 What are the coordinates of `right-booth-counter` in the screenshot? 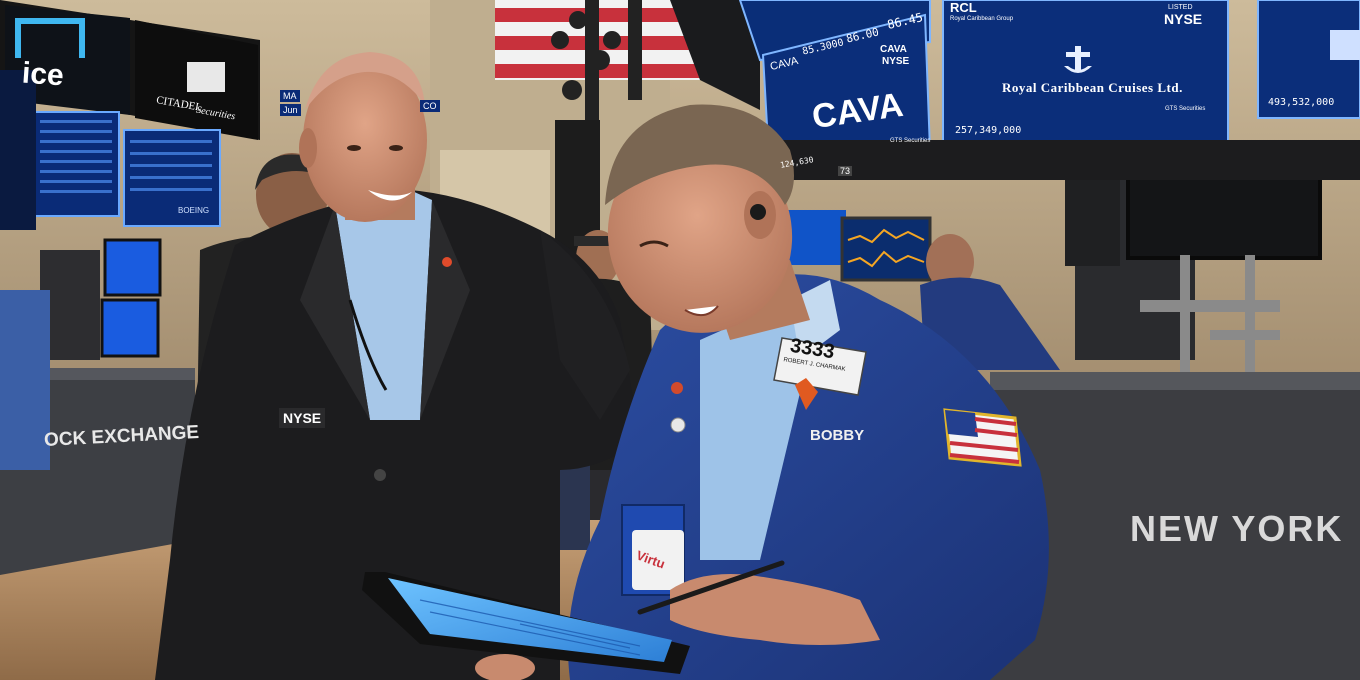 It's located at (1175, 526).